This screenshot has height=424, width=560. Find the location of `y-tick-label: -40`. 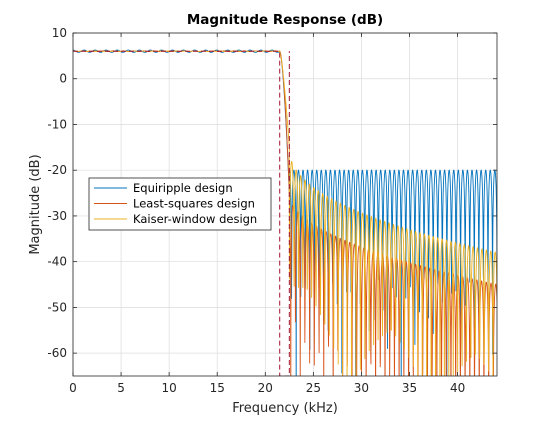

y-tick-label: -40 is located at coordinates (57, 262).